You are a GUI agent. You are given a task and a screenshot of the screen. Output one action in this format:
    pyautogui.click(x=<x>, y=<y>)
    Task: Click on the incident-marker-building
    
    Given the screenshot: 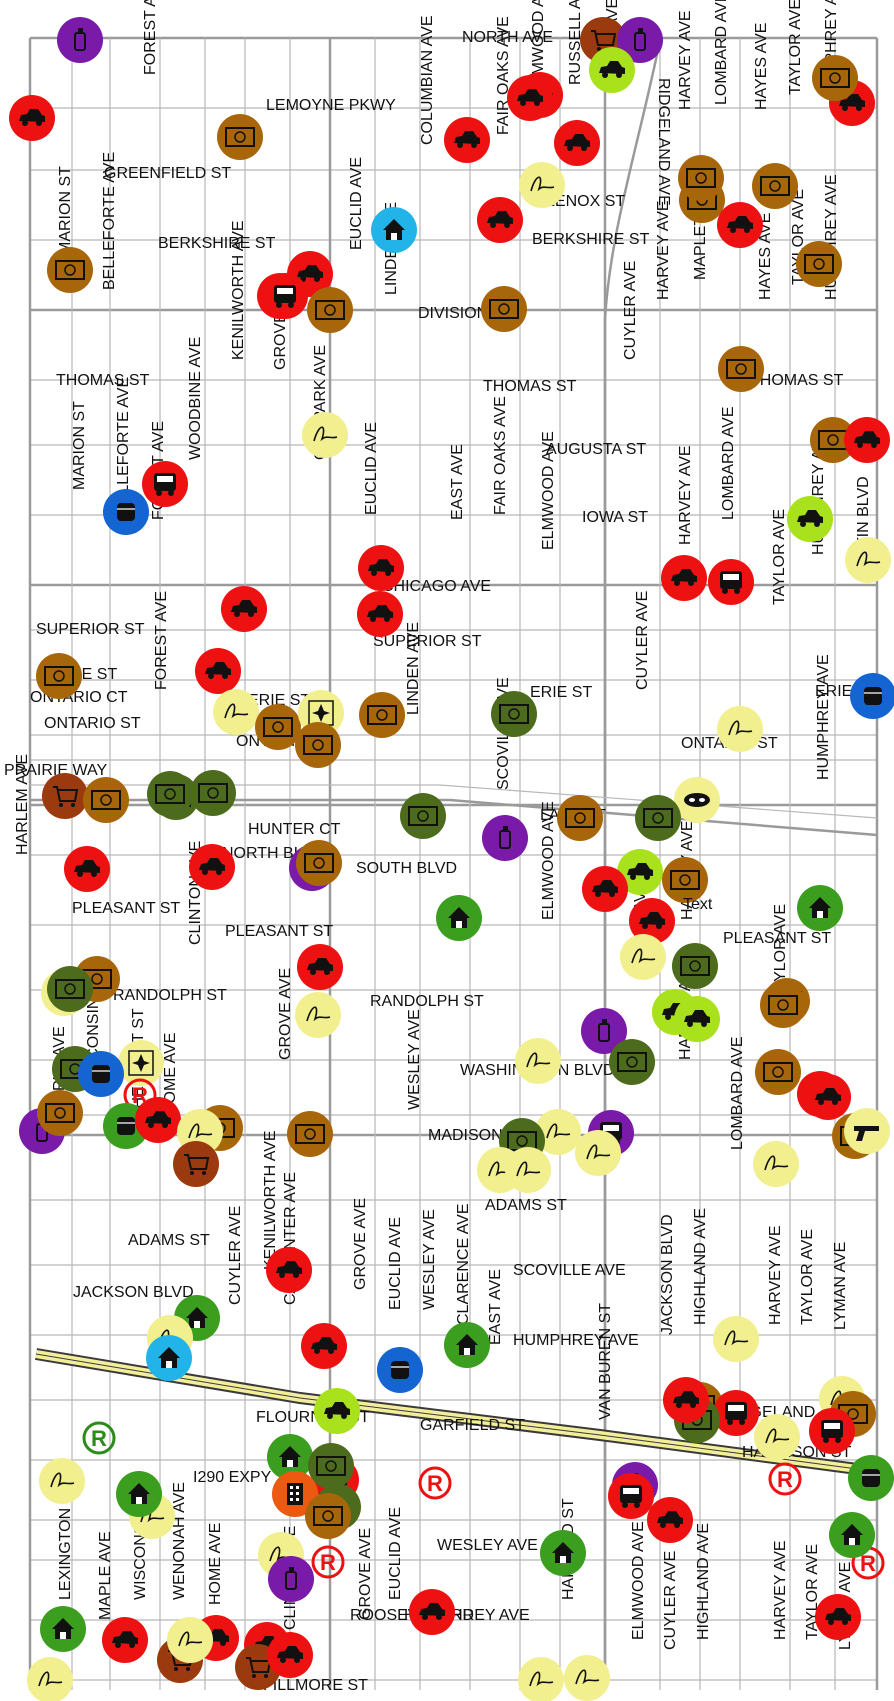 What is the action you would take?
    pyautogui.click(x=295, y=1494)
    